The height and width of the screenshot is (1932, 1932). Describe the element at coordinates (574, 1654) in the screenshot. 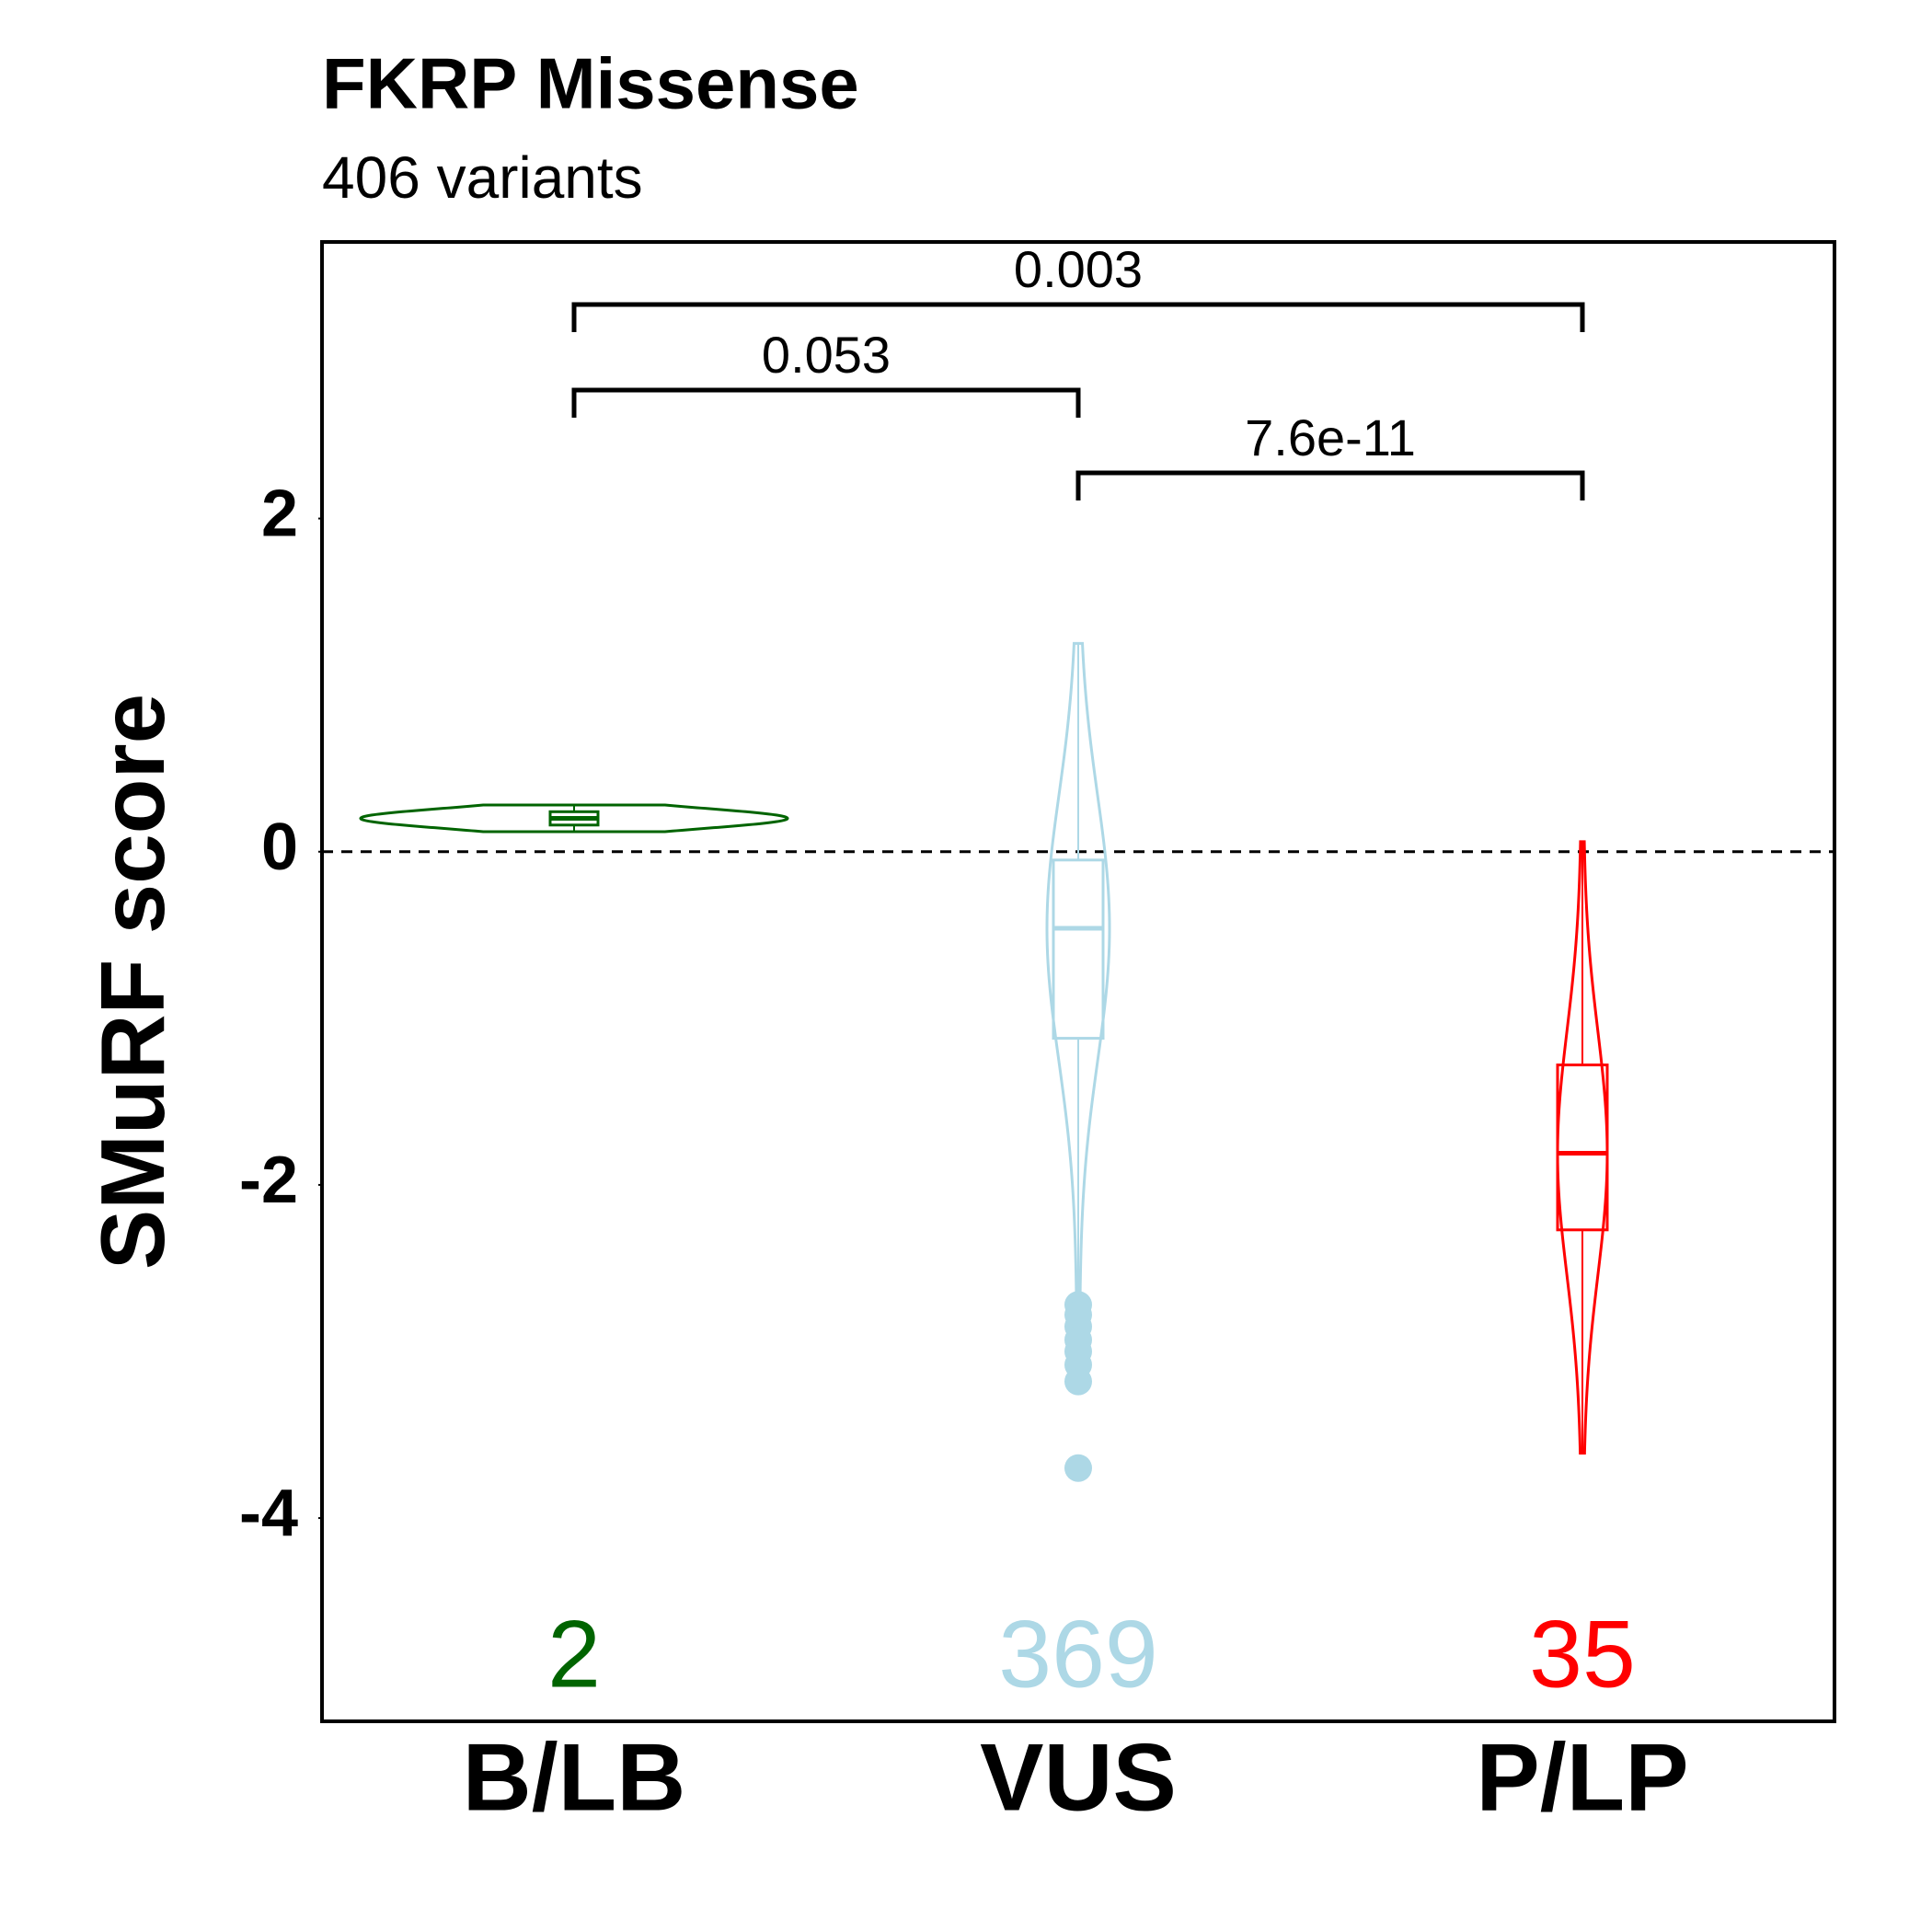

I see `count-label: 2` at that location.